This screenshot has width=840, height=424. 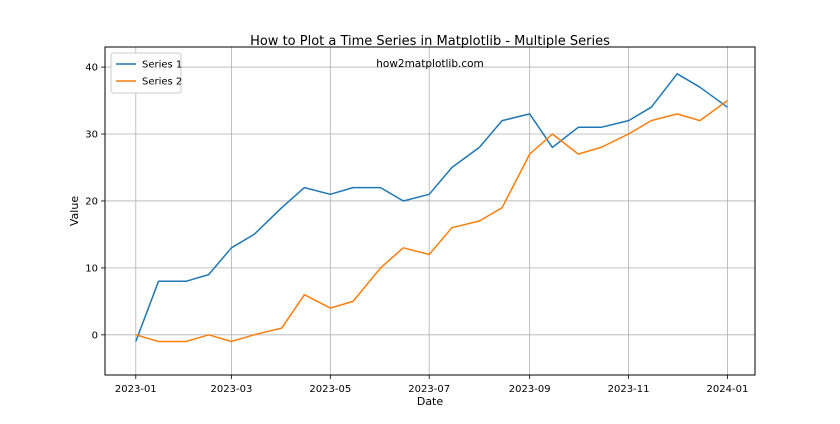 I want to click on x-tick-label: 2023-05, so click(x=330, y=389).